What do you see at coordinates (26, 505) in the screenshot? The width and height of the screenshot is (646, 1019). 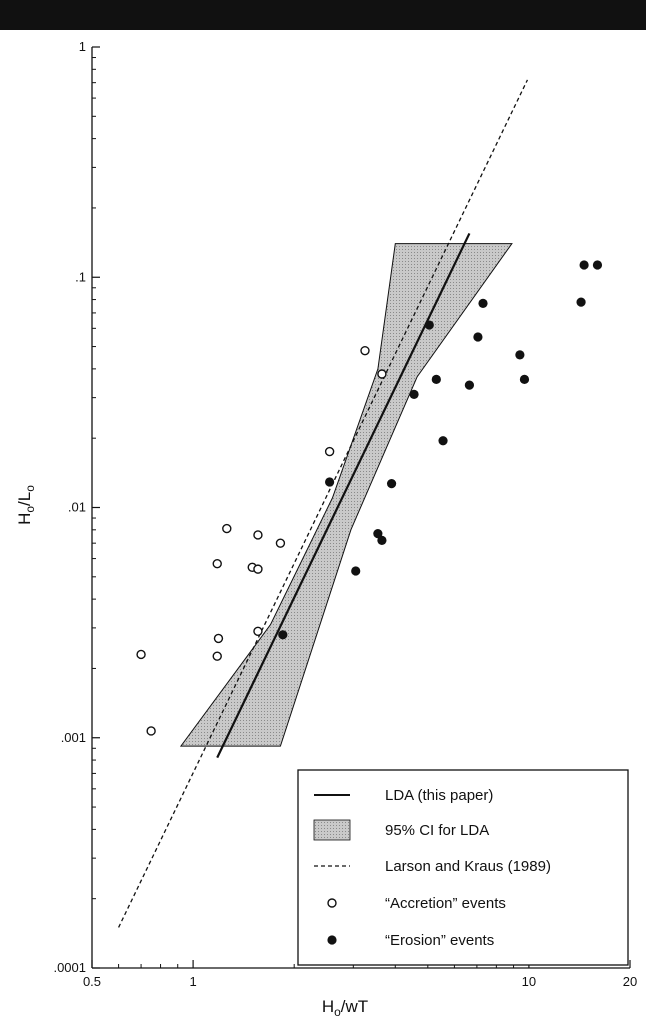 I see `y-axis-title: Ho/Lo` at bounding box center [26, 505].